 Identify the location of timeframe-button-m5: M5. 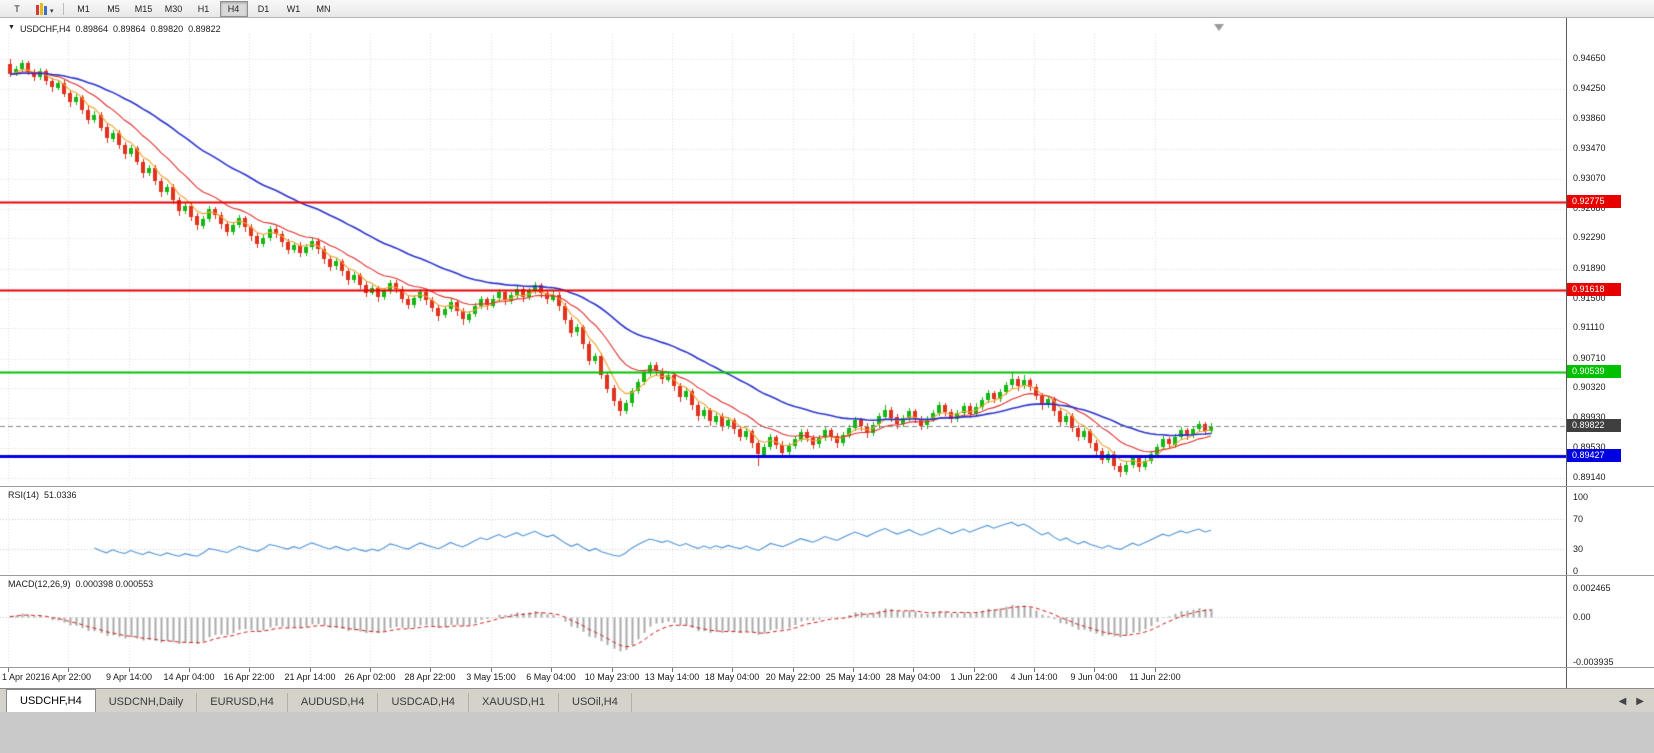
(113, 8).